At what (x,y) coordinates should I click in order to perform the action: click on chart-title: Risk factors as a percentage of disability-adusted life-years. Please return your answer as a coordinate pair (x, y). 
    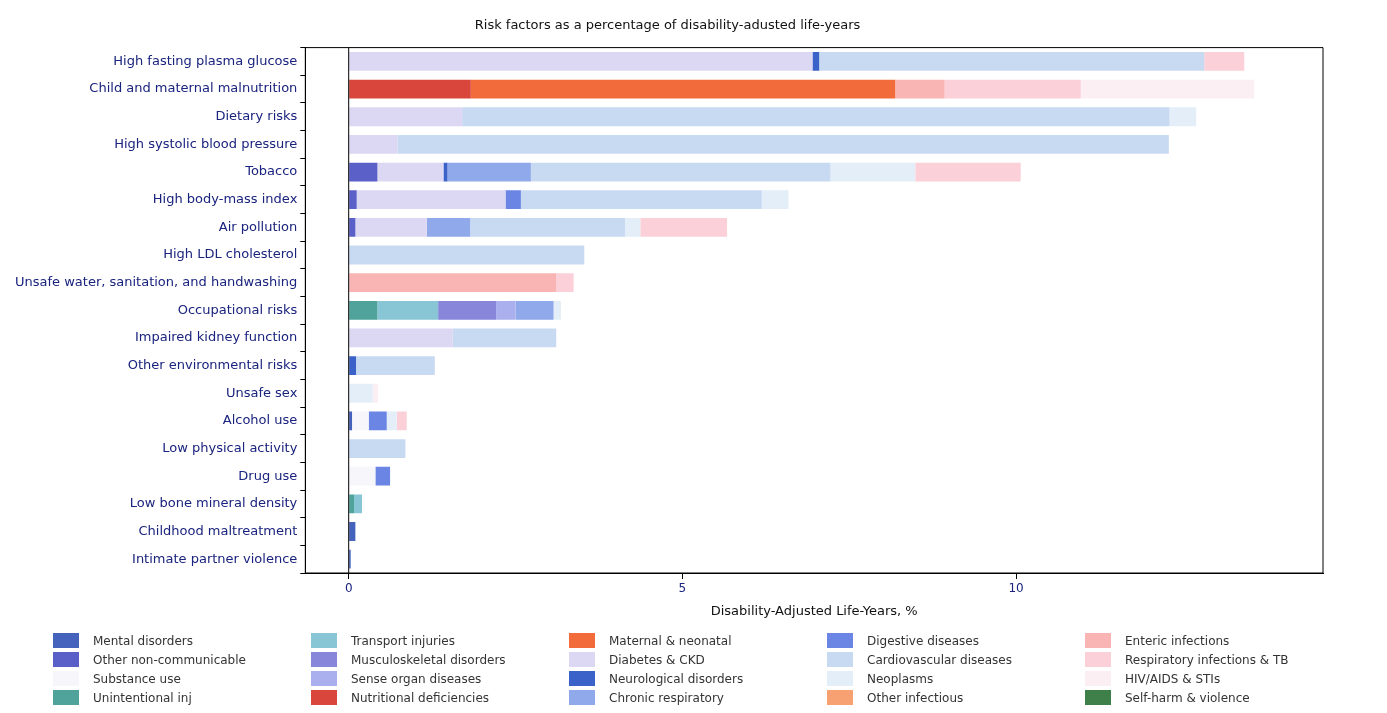
    Looking at the image, I should click on (667, 25).